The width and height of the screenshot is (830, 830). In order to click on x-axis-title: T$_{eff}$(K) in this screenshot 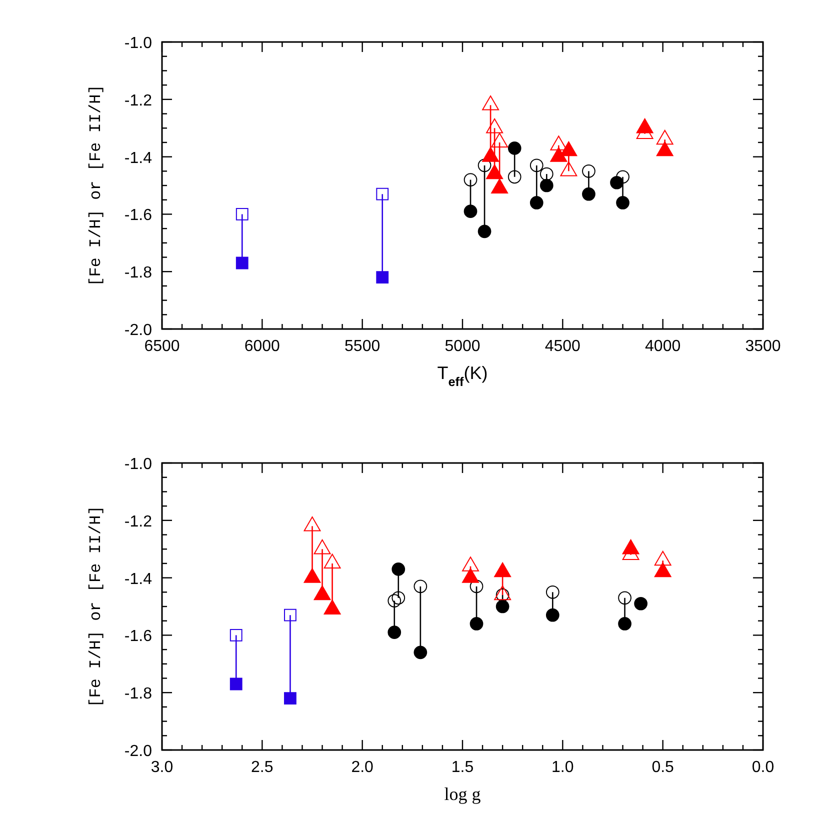, I will do `click(462, 376)`.